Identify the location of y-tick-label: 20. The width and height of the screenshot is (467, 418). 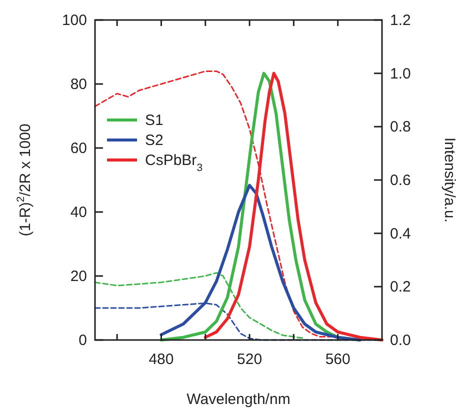
(78, 276).